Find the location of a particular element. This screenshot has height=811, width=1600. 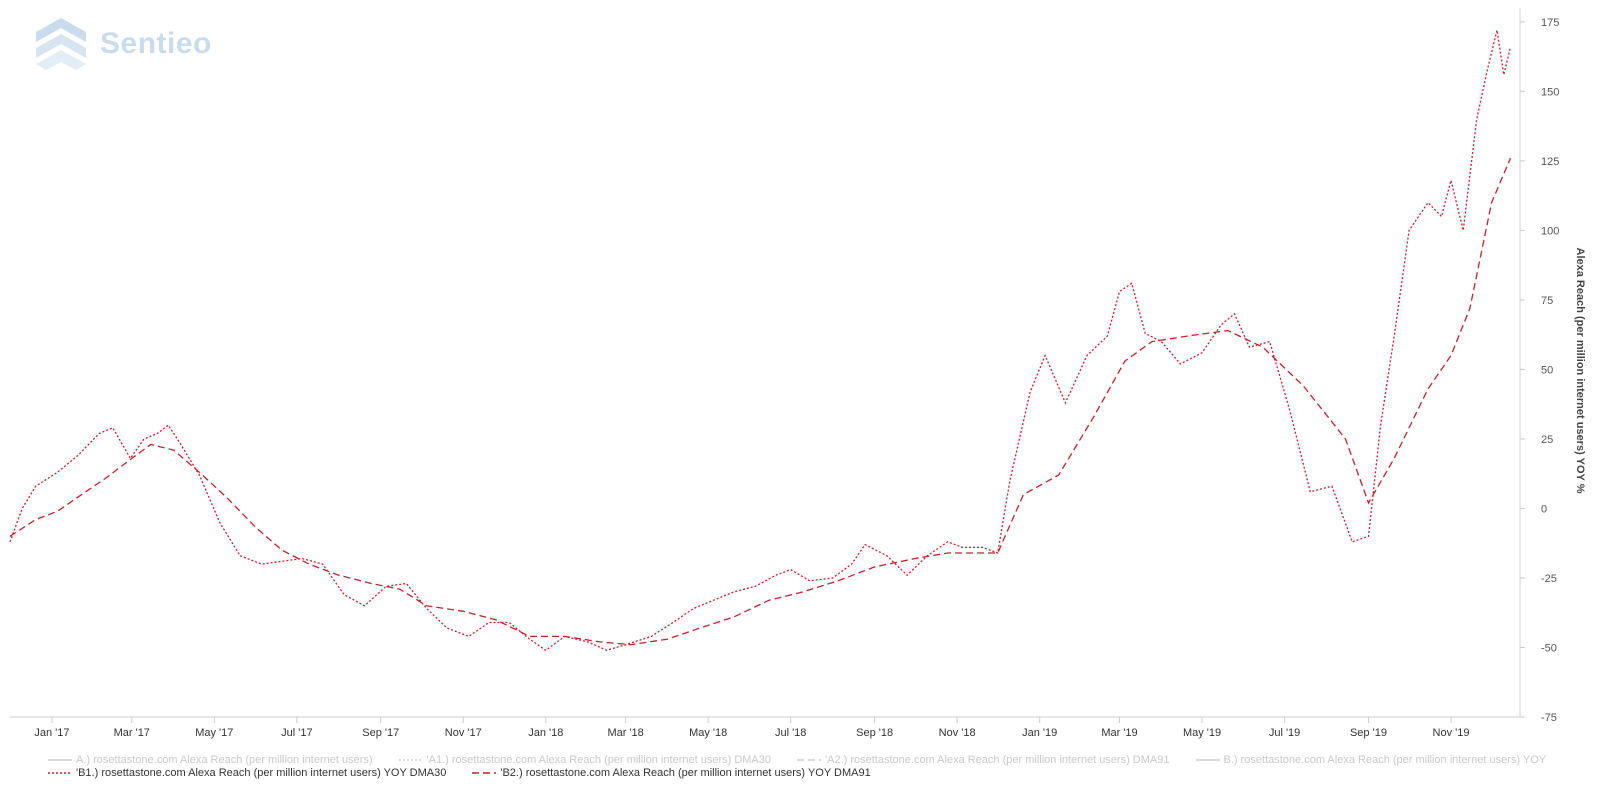

sentieo-logo-icon is located at coordinates (61, 44).